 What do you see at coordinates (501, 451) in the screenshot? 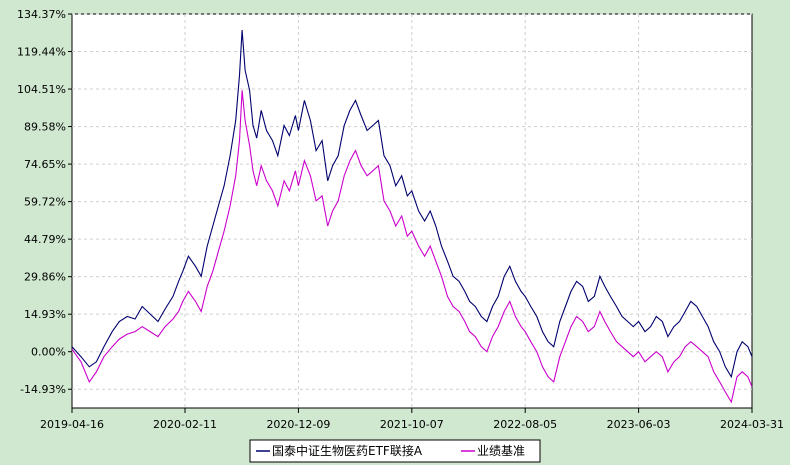
I see `legend-label-benchmark: 业绩基准` at bounding box center [501, 451].